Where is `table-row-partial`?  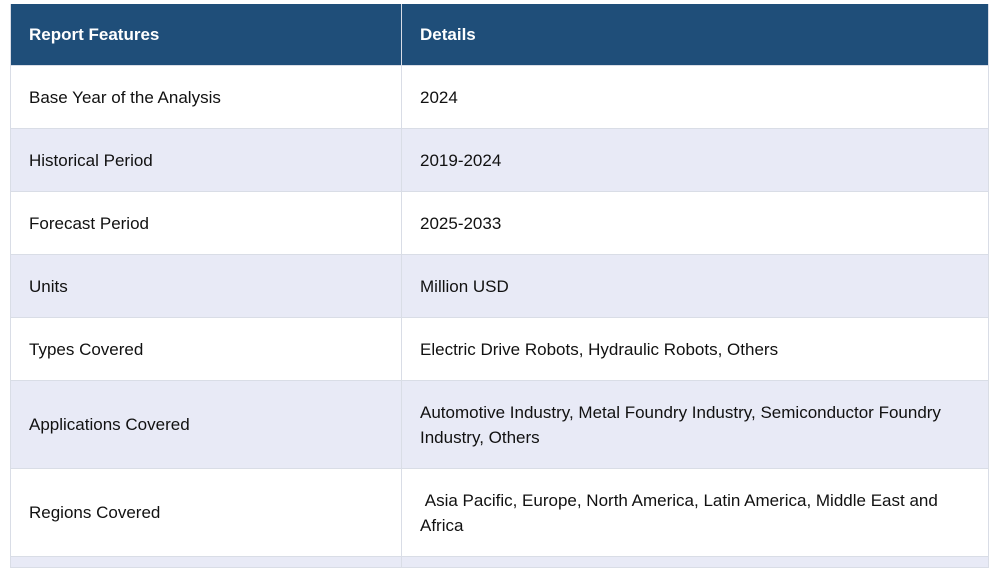
table-row-partial is located at coordinates (499, 562).